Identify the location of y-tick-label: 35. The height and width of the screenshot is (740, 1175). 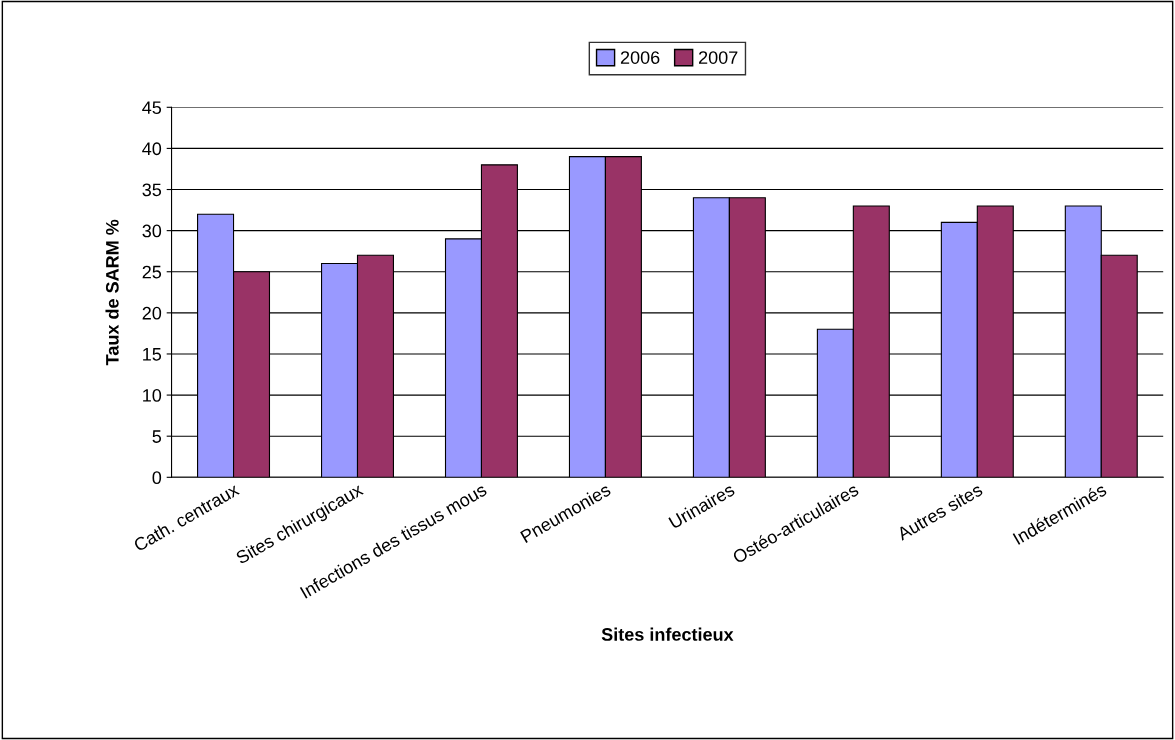
(152, 190).